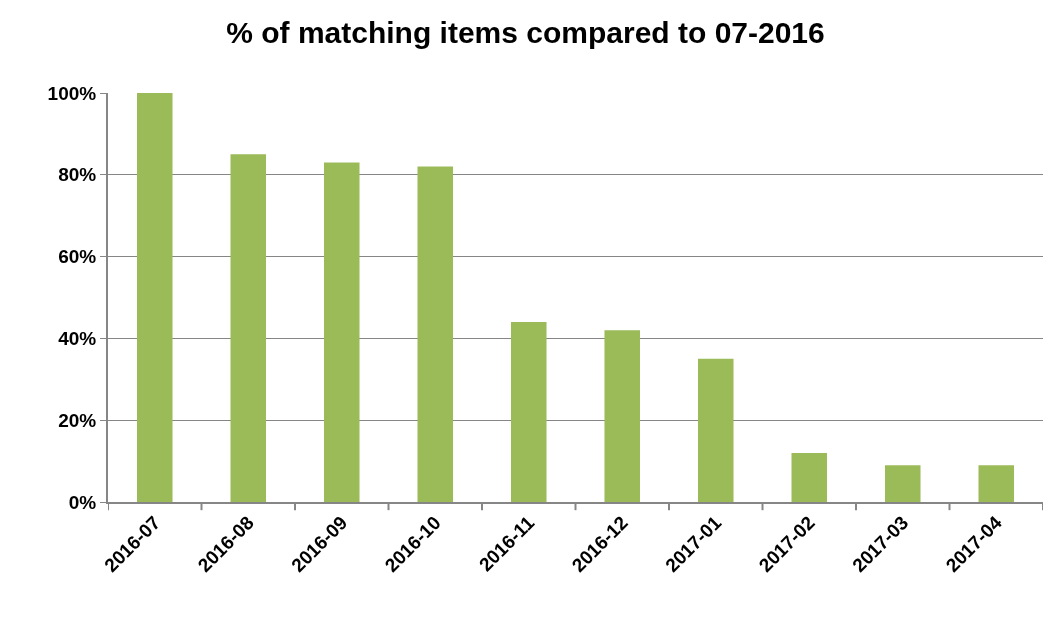 The width and height of the screenshot is (1051, 619). I want to click on y-tick-label: 20%, so click(77, 420).